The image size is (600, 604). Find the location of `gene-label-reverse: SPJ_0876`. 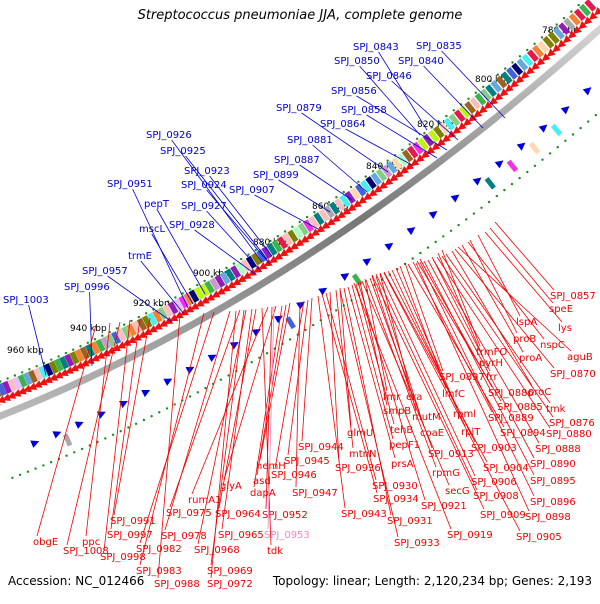

gene-label-reverse: SPJ_0876 is located at coordinates (572, 423).